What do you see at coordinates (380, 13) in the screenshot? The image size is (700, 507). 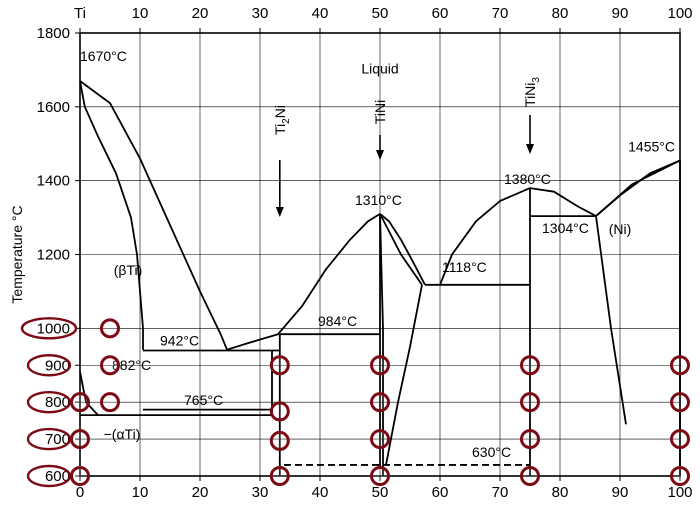 I see `x-top-tick-label: 50` at bounding box center [380, 13].